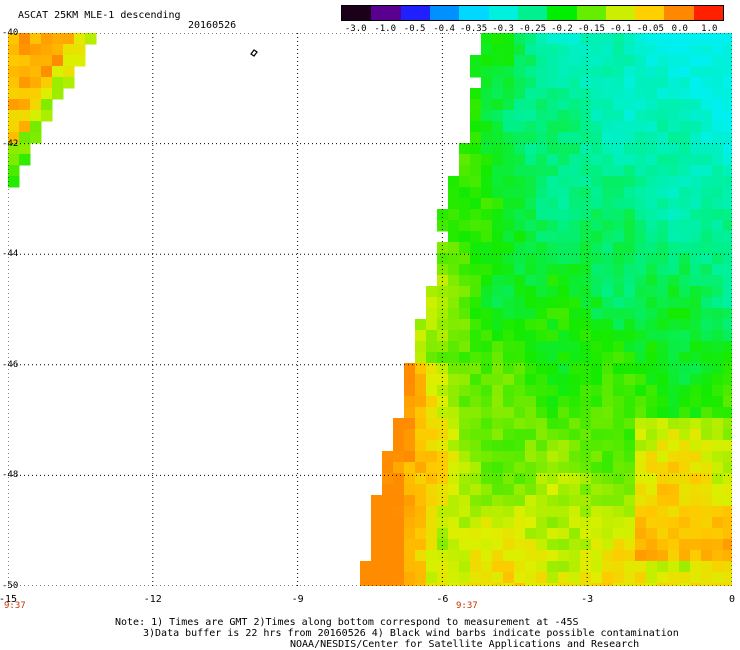  Describe the element at coordinates (444, 29) in the screenshot. I see `color-scale-label: -0.4` at that location.